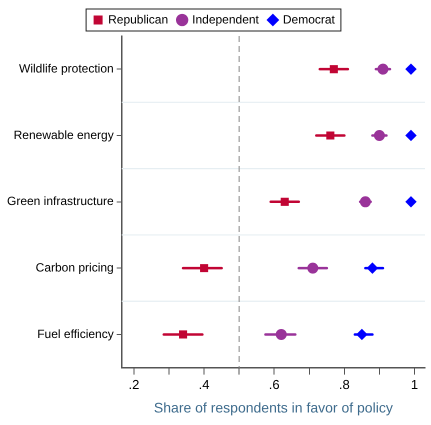 Image resolution: width=431 pixels, height=425 pixels. I want to click on y-tick-label: Renewable energy, so click(64, 135).